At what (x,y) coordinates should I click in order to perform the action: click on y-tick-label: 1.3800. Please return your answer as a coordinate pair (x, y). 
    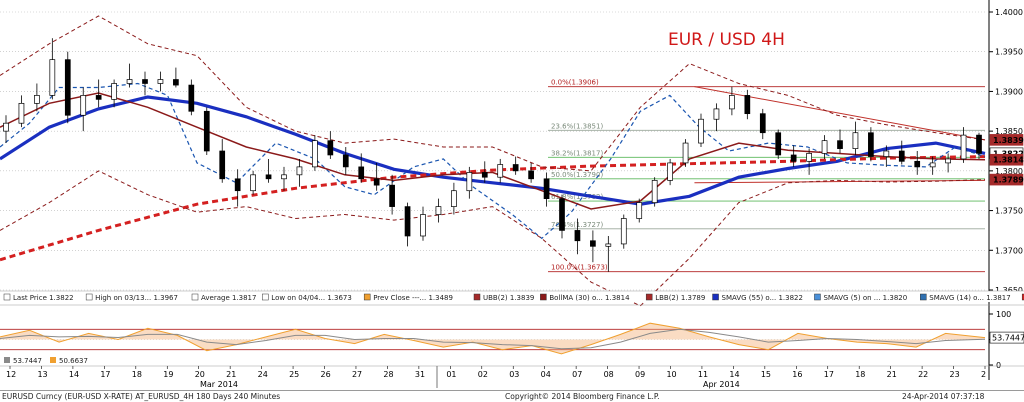
    Looking at the image, I should click on (1009, 171).